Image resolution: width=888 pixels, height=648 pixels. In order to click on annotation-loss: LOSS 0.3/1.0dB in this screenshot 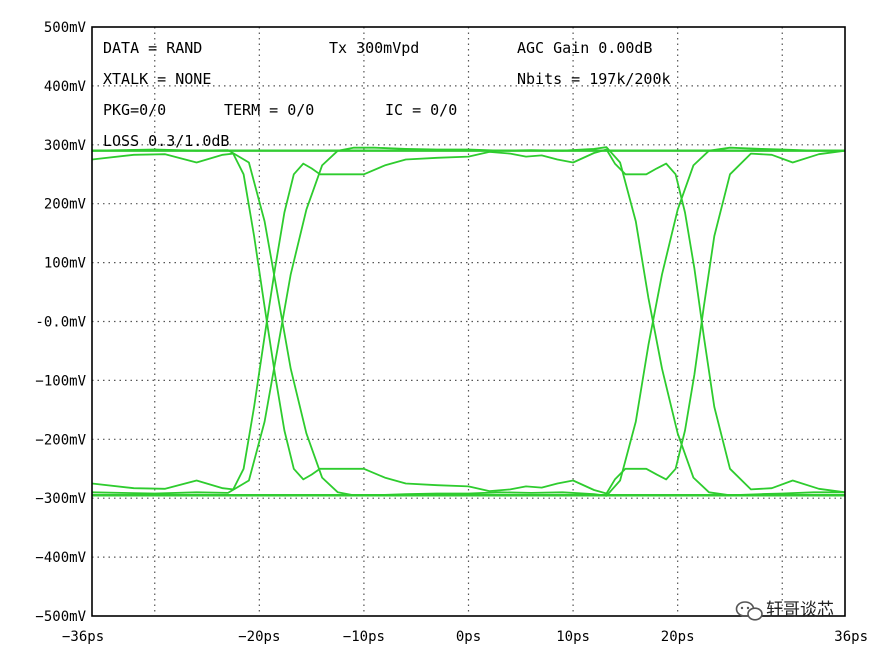, I will do `click(166, 141)`.